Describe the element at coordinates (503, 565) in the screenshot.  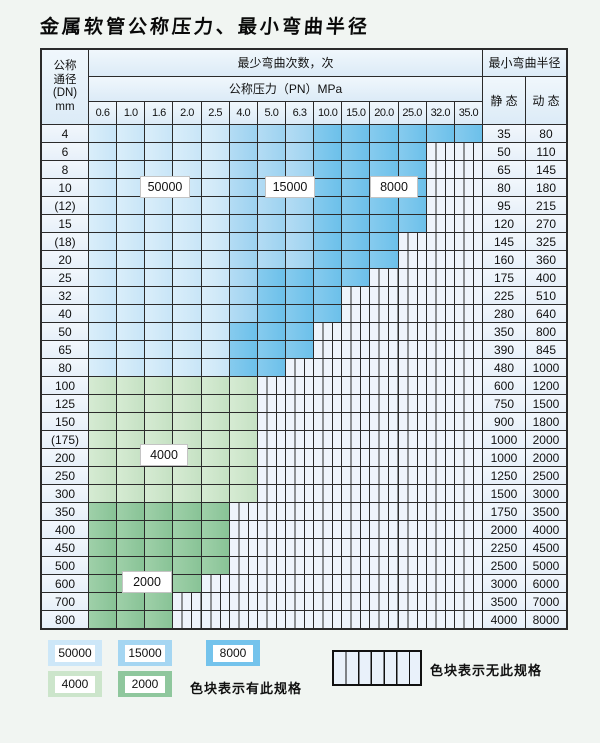
I see `static-radius-value: 2500` at that location.